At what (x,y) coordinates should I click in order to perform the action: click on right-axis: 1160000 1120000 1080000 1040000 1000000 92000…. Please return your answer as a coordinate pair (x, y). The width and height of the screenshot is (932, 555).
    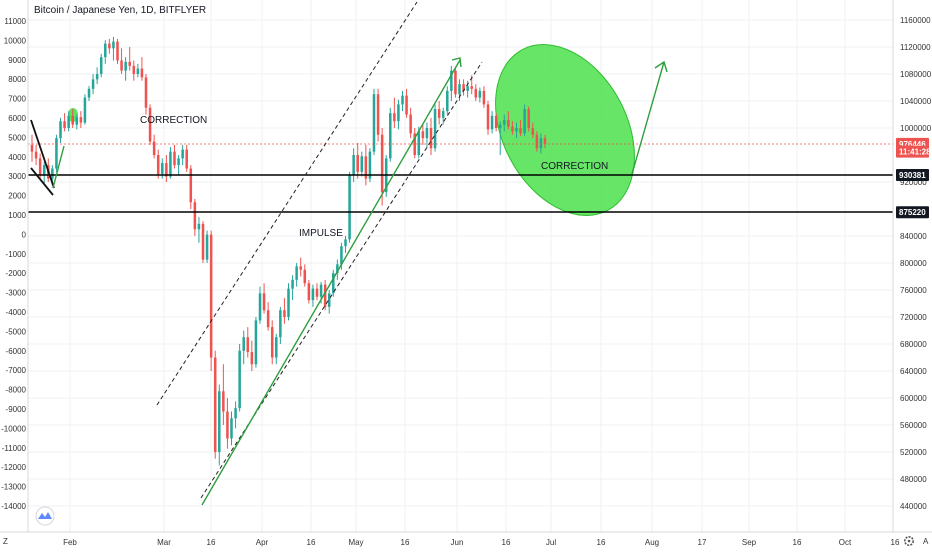
    Looking at the image, I should click on (916, 263).